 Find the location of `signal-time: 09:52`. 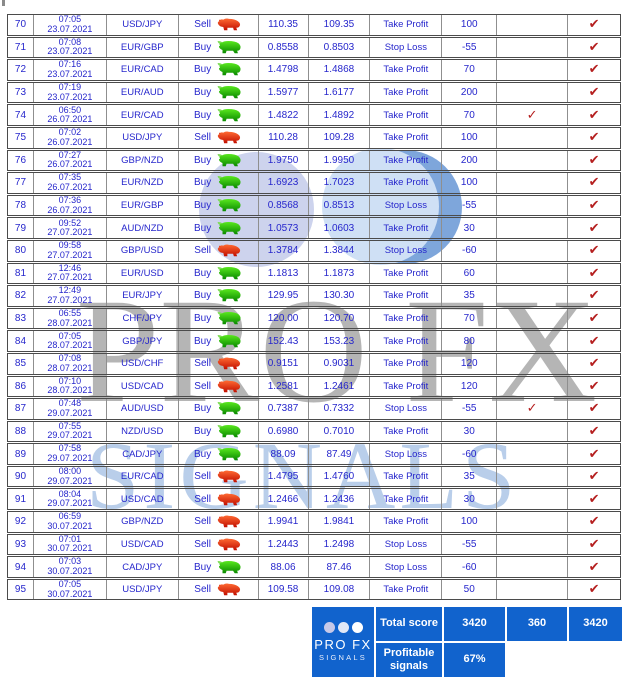

signal-time: 09:52 is located at coordinates (70, 223).